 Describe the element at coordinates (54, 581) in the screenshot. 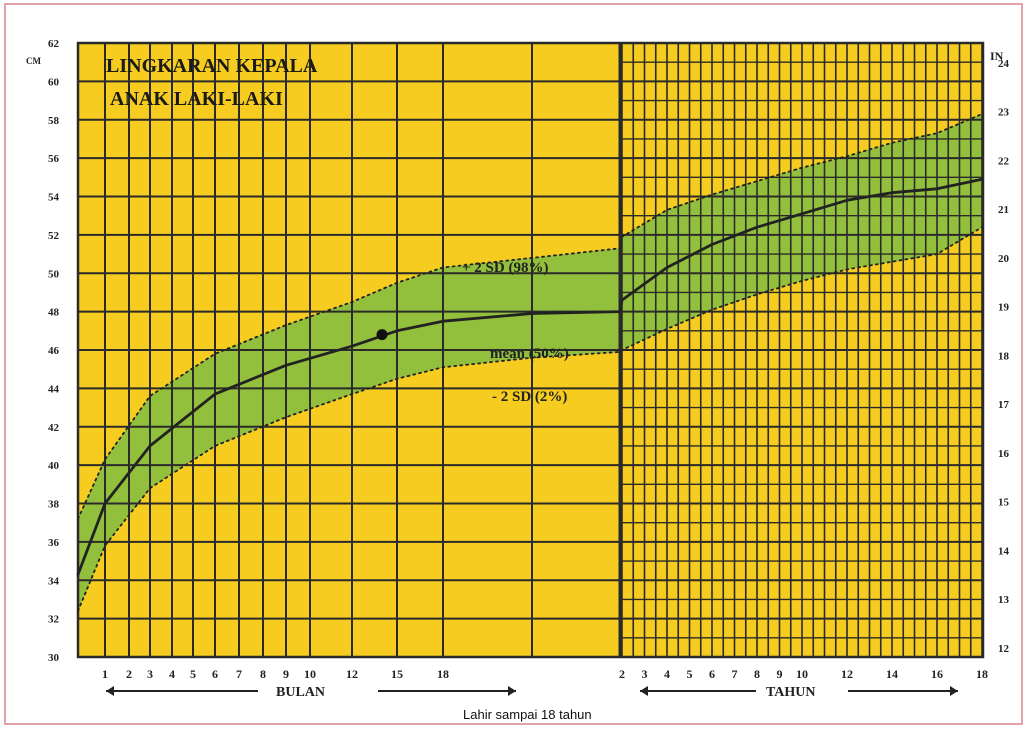

I see `y-left-tick-label: 34` at that location.